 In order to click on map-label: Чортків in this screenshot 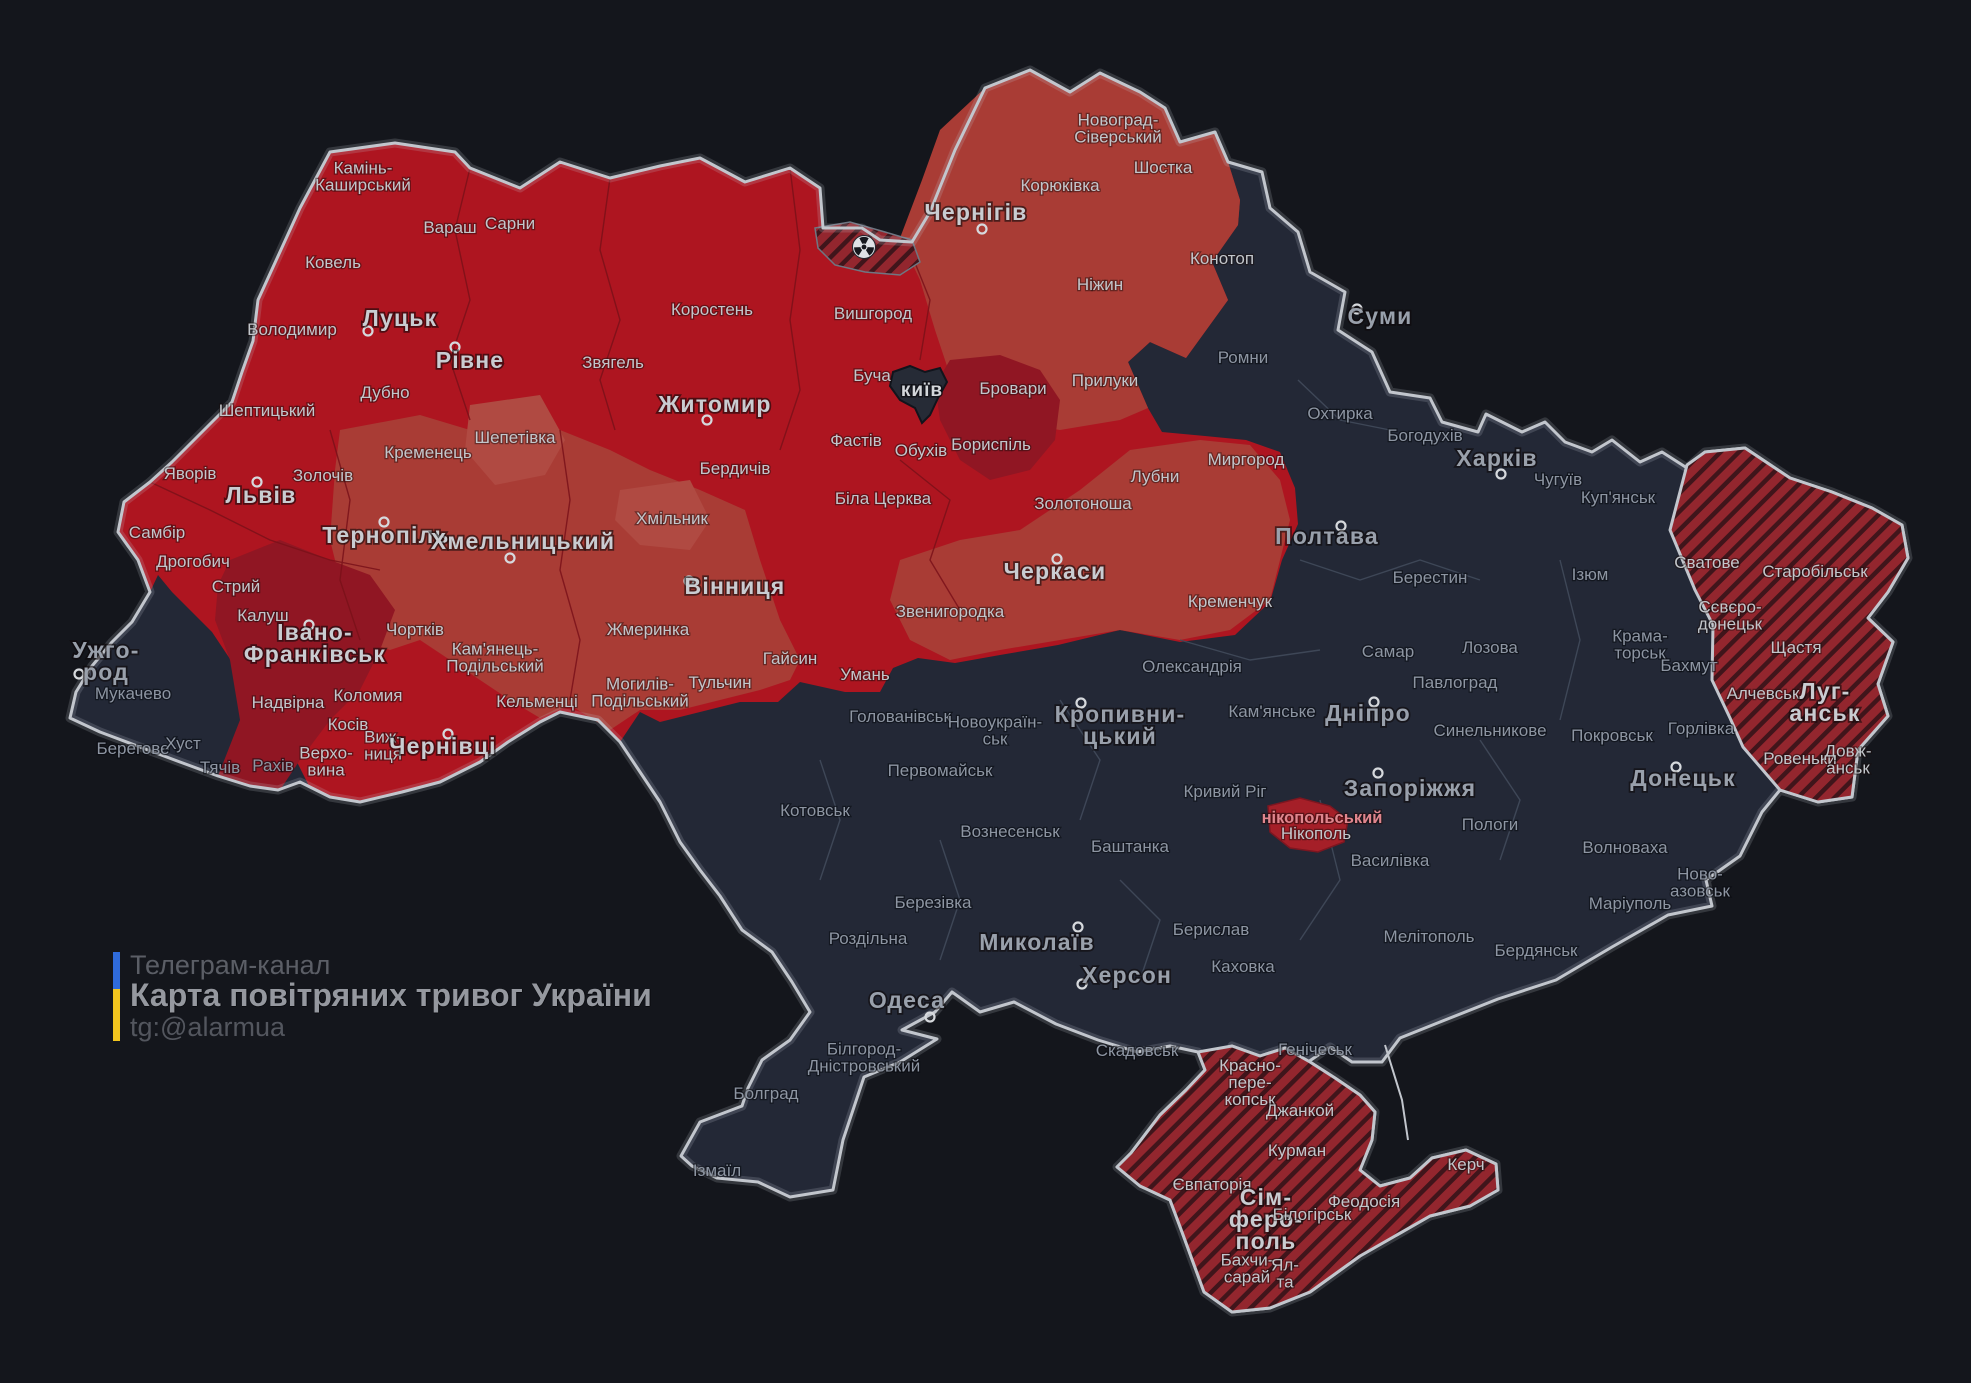, I will do `click(415, 629)`.